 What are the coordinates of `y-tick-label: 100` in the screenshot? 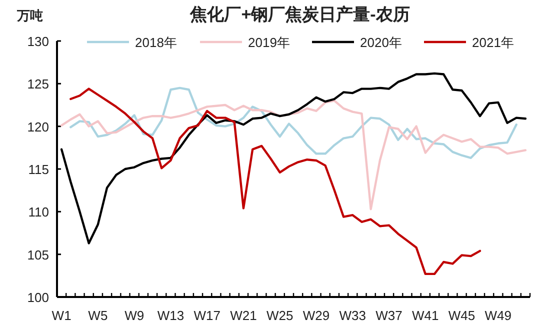 It's located at (38, 297).